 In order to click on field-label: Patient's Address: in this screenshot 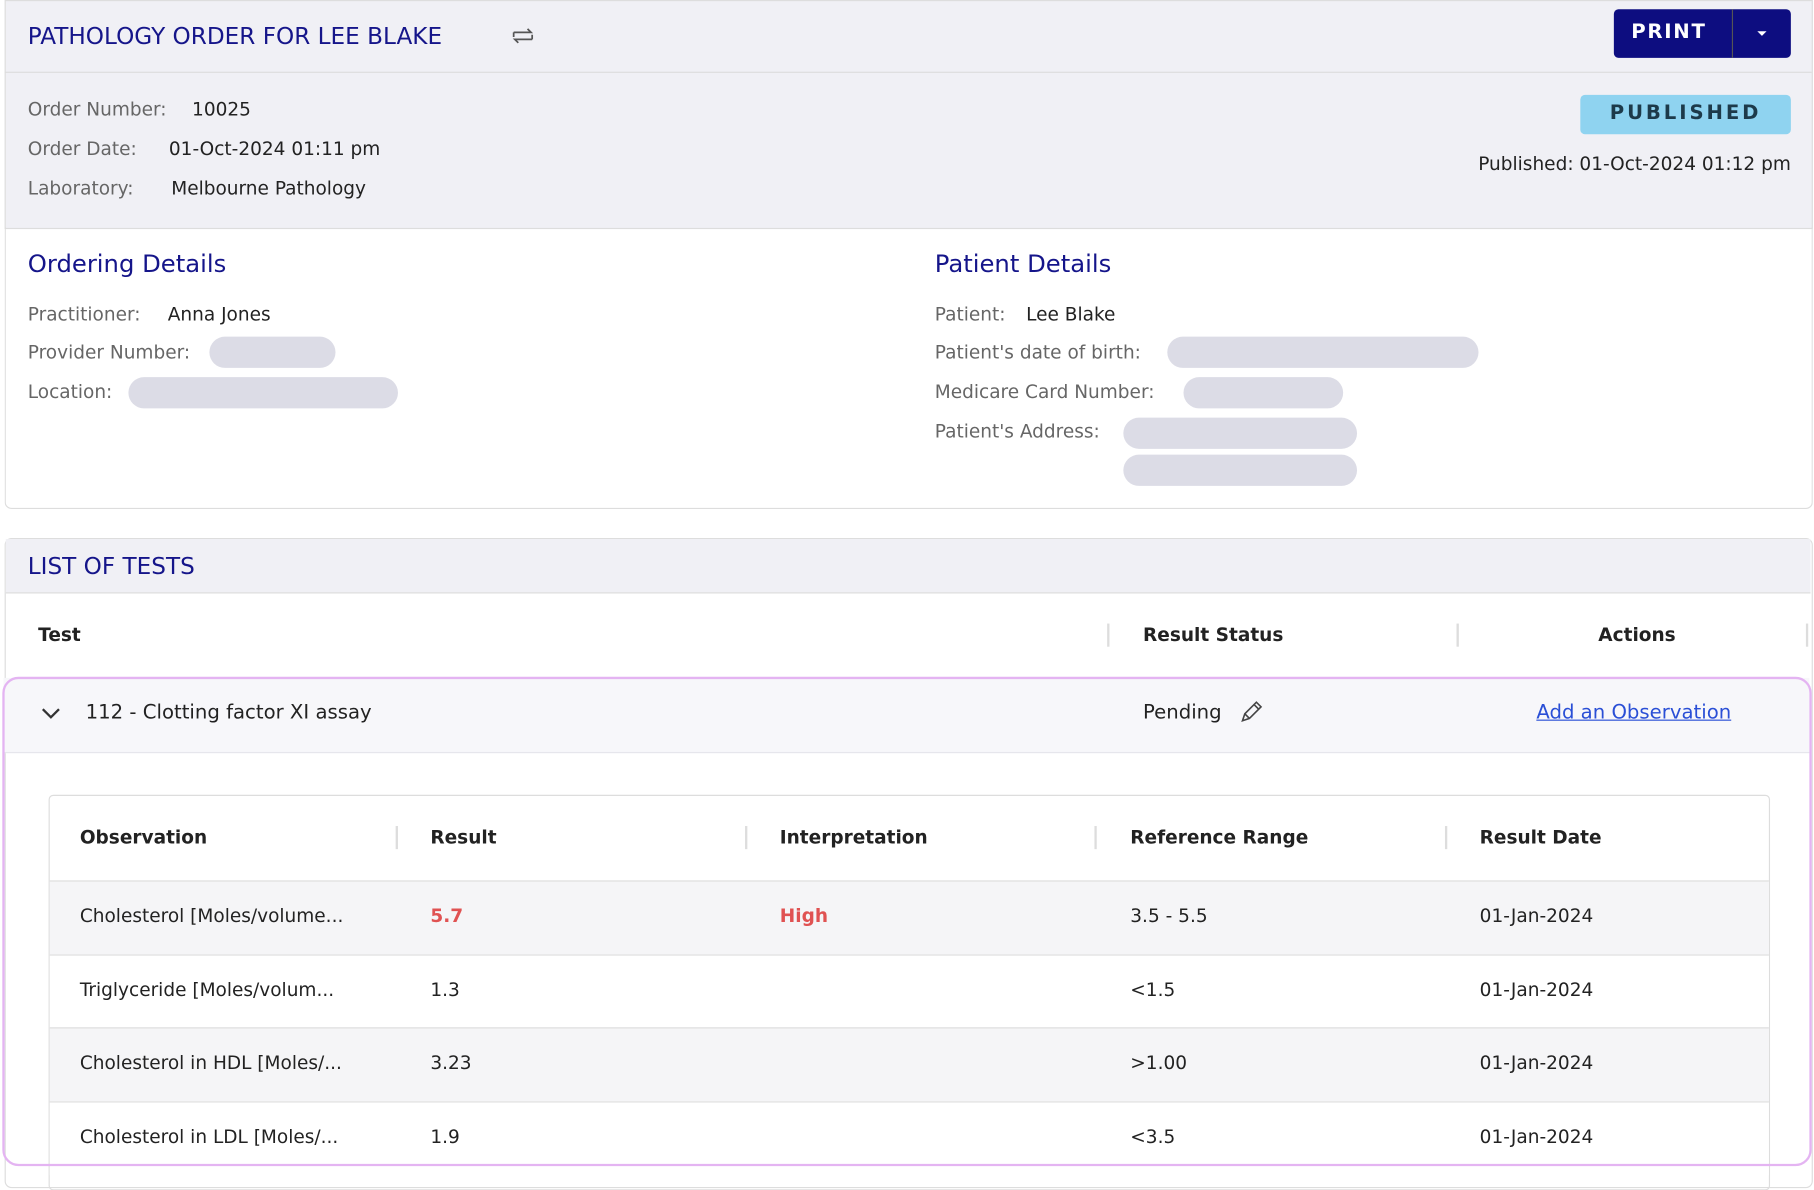, I will do `click(1017, 430)`.